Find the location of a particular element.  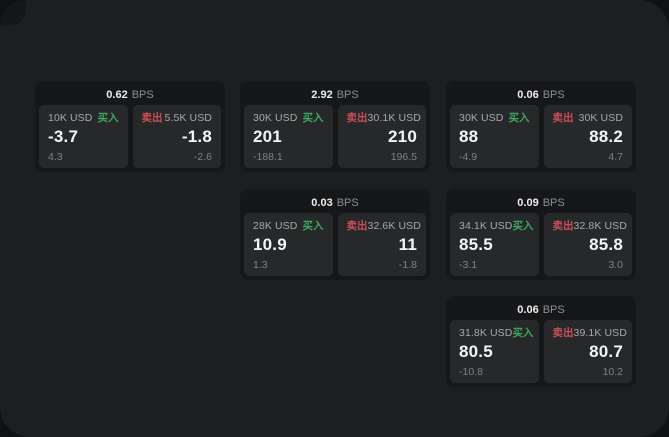

sell-delta: 3.0 is located at coordinates (615, 264).